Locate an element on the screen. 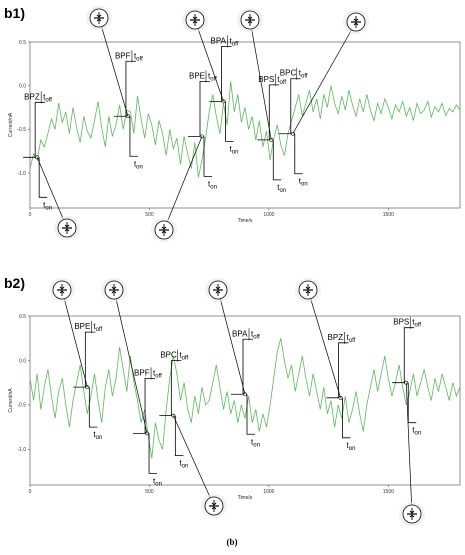 This screenshot has width=465, height=555. figure-caption: (b) is located at coordinates (232, 542).